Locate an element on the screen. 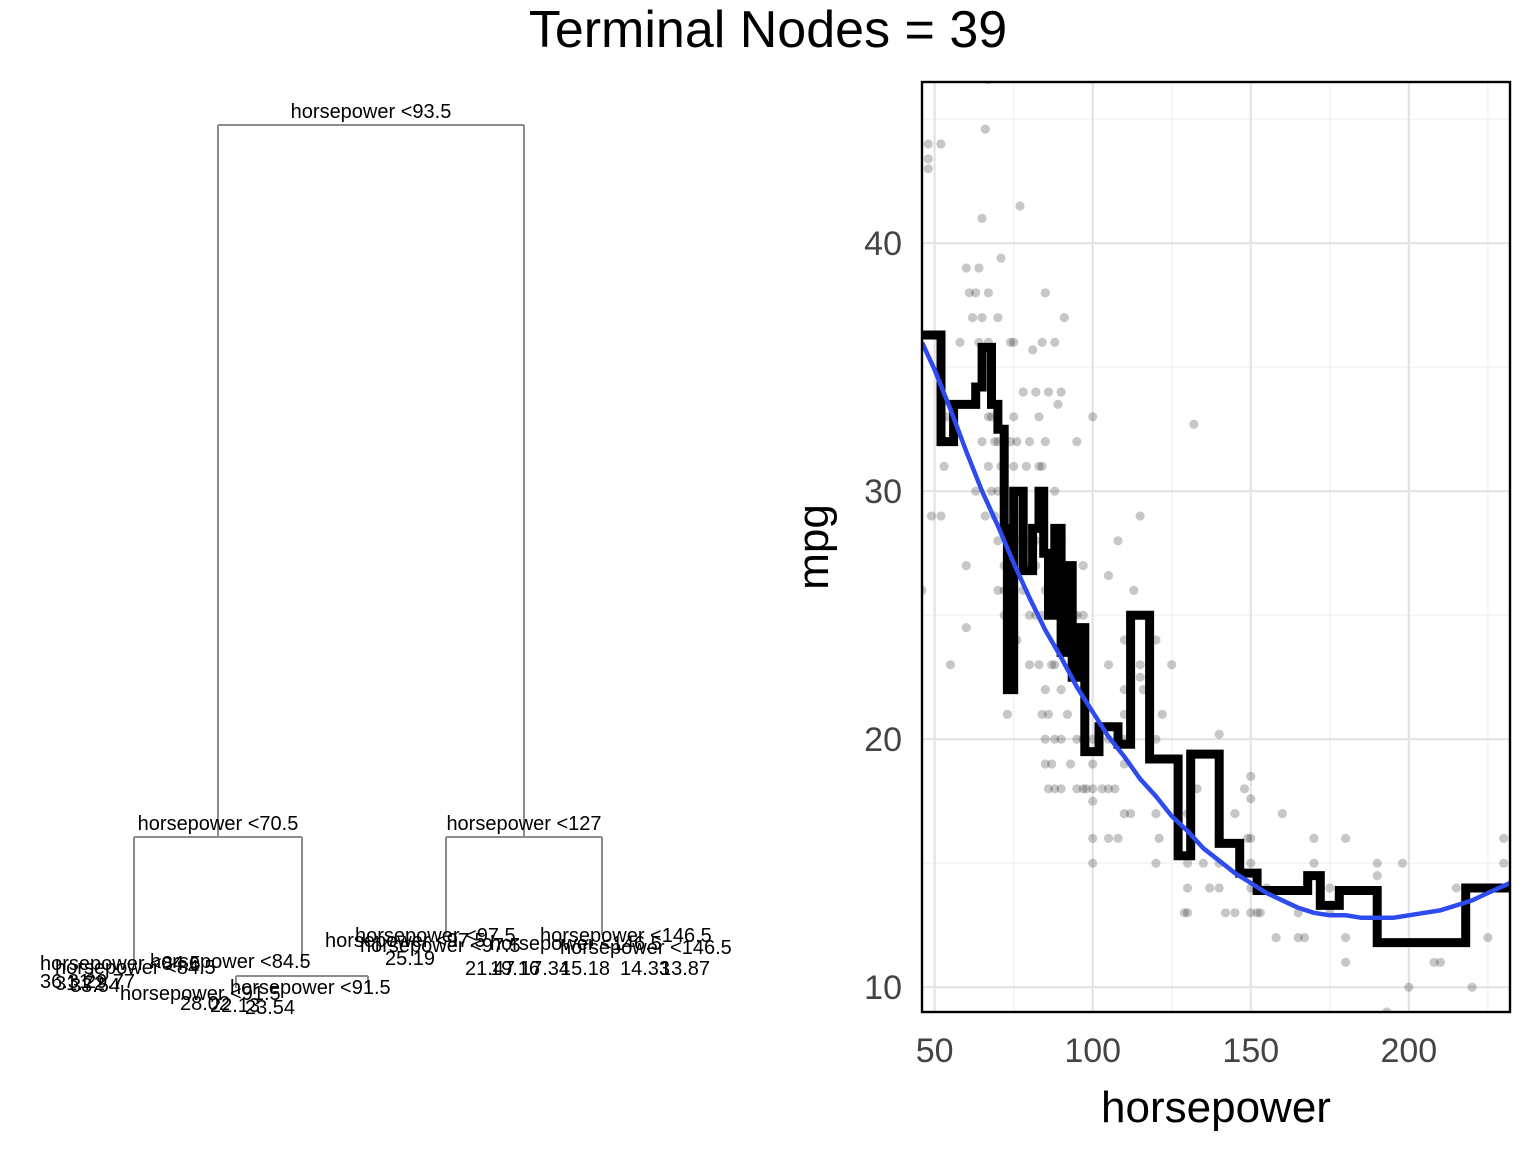  y-tick-label: 30 is located at coordinates (883, 492).